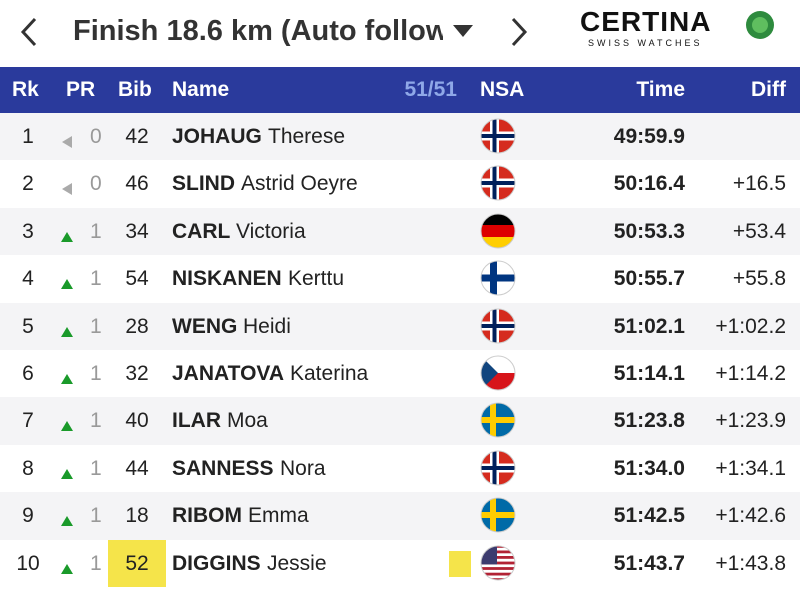 The width and height of the screenshot is (800, 591). Describe the element at coordinates (96, 136) in the screenshot. I see `pr-change: 0` at that location.